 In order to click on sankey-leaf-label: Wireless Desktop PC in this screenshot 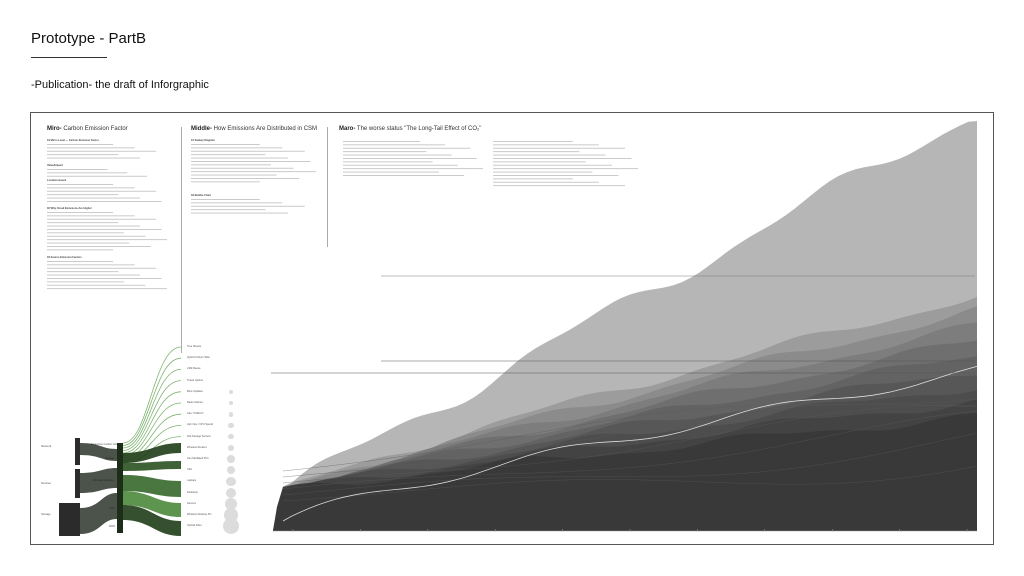, I will do `click(199, 514)`.